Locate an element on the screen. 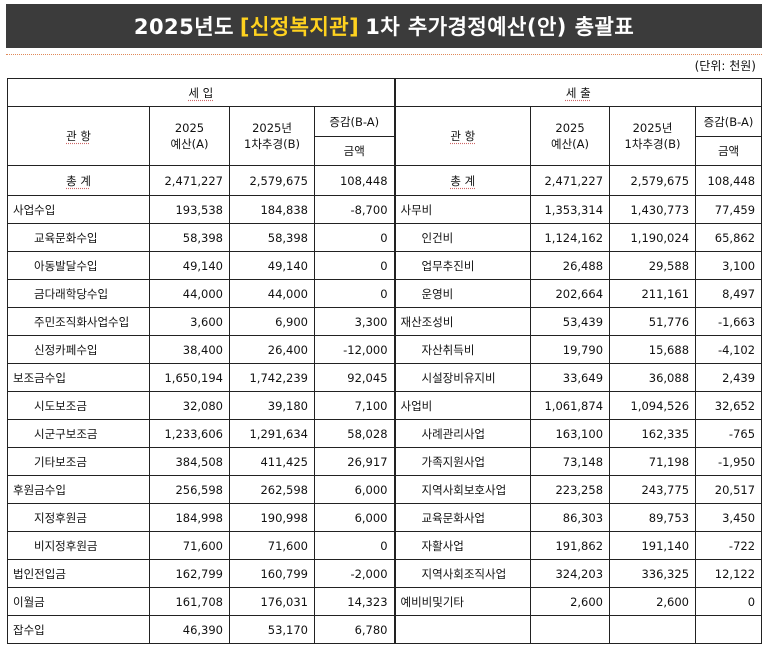 The image size is (768, 660). income-item-label: 시군구보조금 is located at coordinates (78, 433).